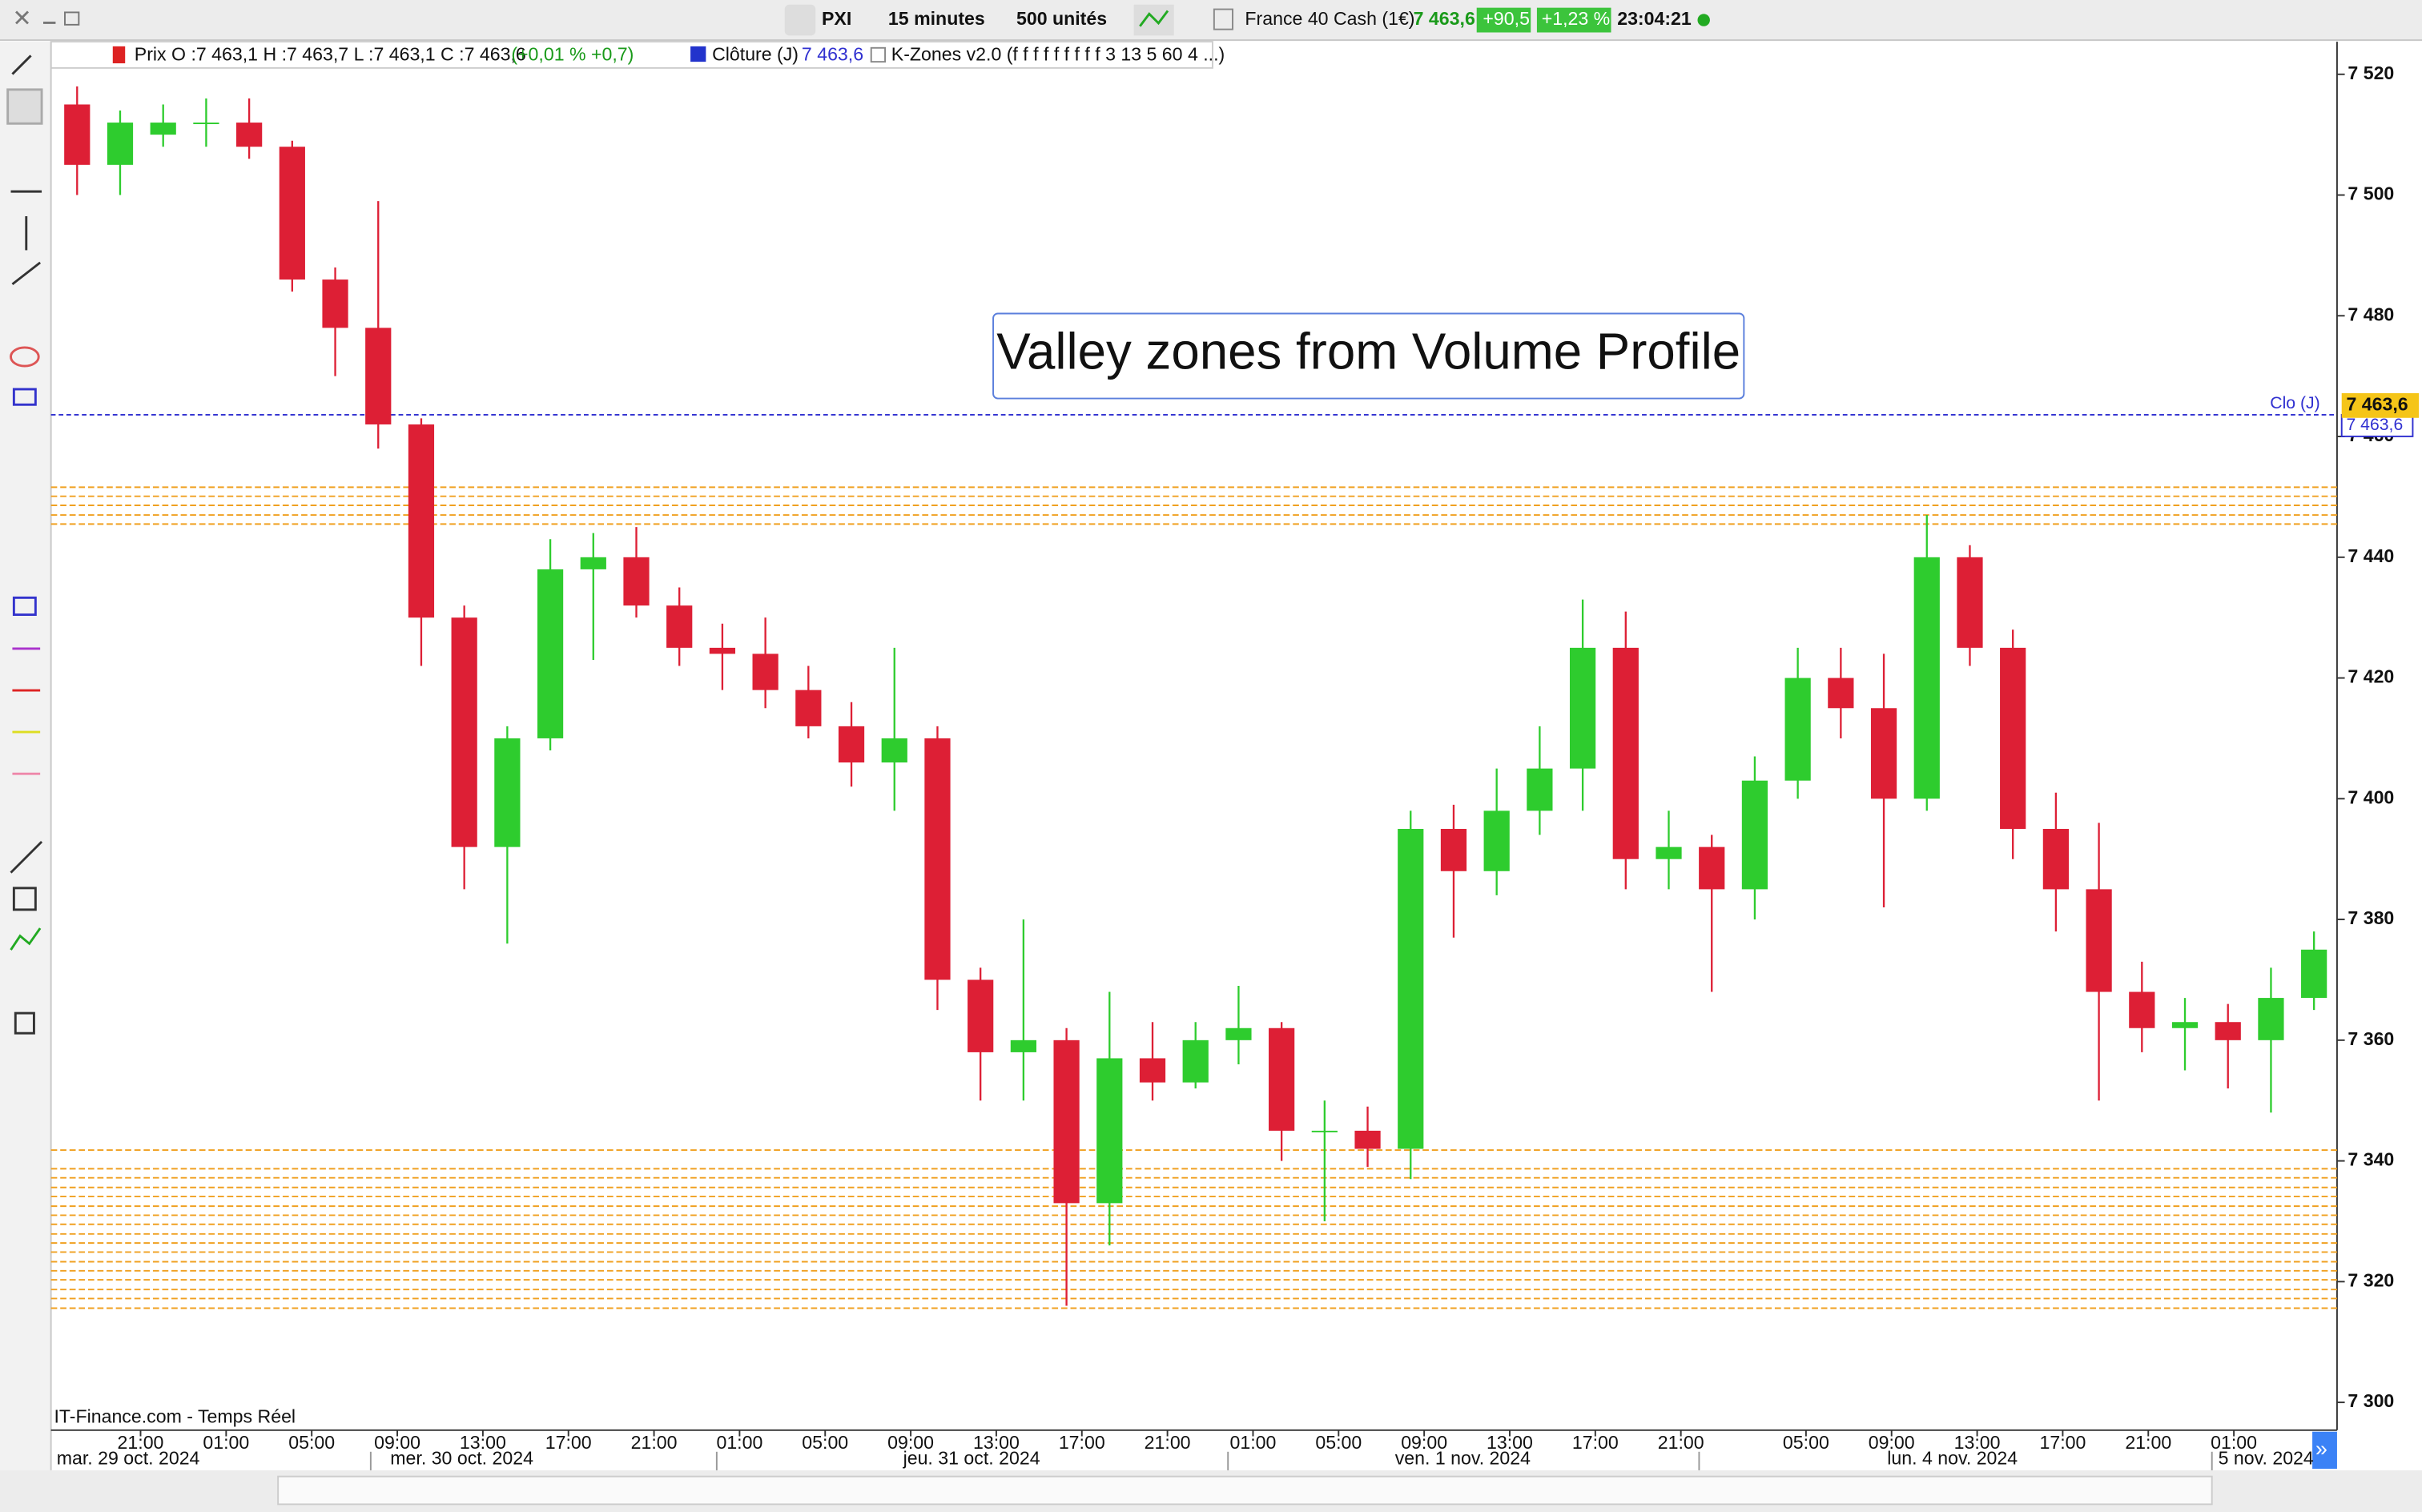 Image resolution: width=2422 pixels, height=1512 pixels. What do you see at coordinates (800, 20) in the screenshot?
I see `link-button` at bounding box center [800, 20].